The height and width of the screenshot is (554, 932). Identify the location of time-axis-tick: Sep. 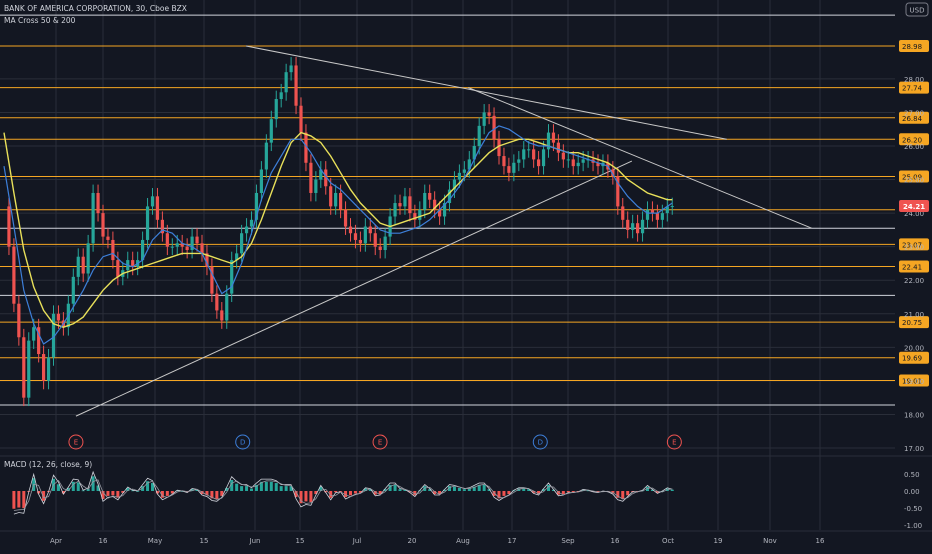
(568, 541).